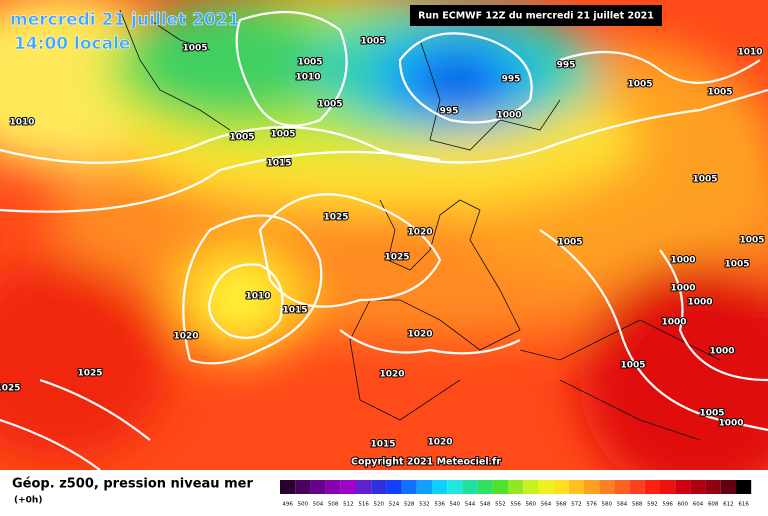 The height and width of the screenshot is (516, 768). I want to click on scale-label: 544, so click(470, 505).